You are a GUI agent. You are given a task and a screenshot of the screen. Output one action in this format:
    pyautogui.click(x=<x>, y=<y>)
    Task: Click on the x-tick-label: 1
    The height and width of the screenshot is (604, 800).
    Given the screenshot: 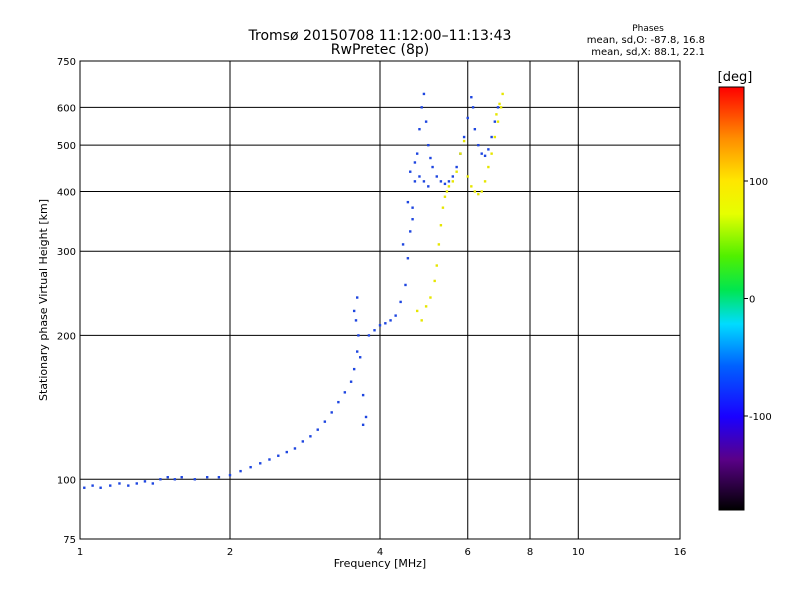 What is the action you would take?
    pyautogui.click(x=80, y=552)
    